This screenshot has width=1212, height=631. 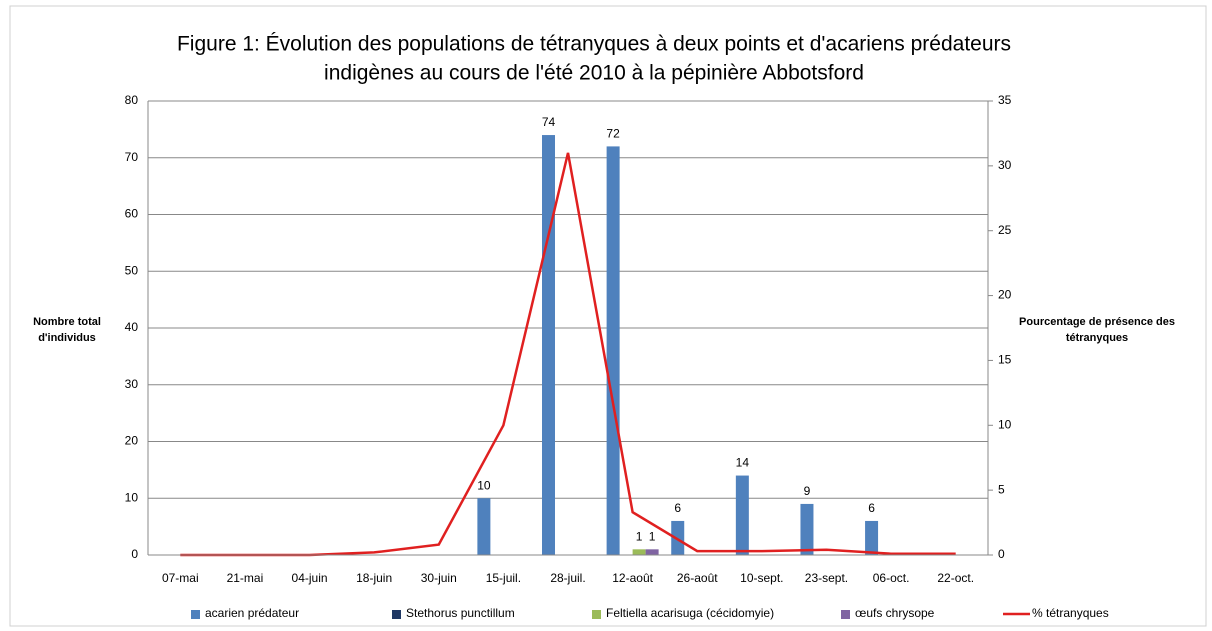 What do you see at coordinates (1005, 100) in the screenshot?
I see `y2-tick-label: 35` at bounding box center [1005, 100].